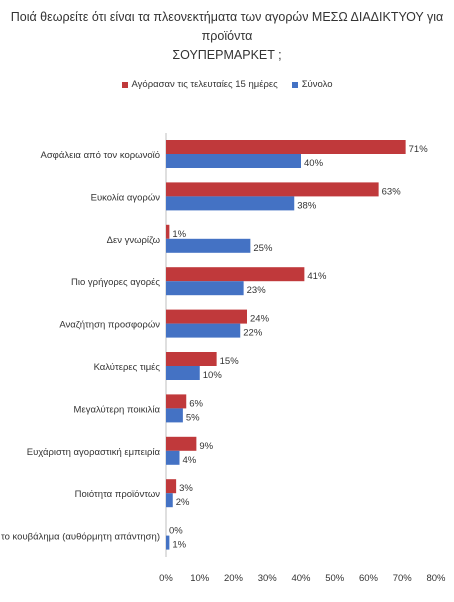 The height and width of the screenshot is (602, 454). Describe the element at coordinates (419, 149) in the screenshot. I see `data-label-series-1: 71%` at that location.